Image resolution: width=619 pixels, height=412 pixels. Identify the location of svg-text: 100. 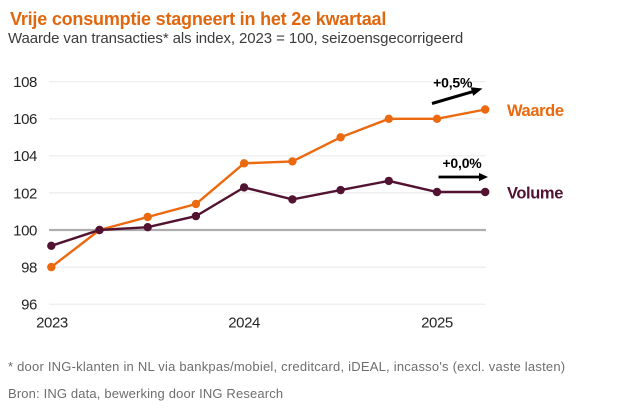
(25, 230).